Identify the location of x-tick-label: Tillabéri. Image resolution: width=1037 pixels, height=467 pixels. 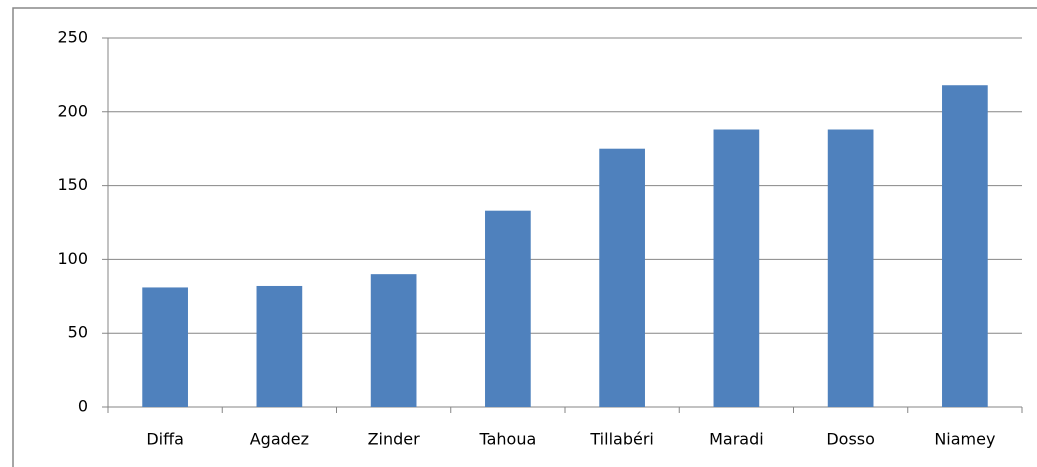
(621, 439).